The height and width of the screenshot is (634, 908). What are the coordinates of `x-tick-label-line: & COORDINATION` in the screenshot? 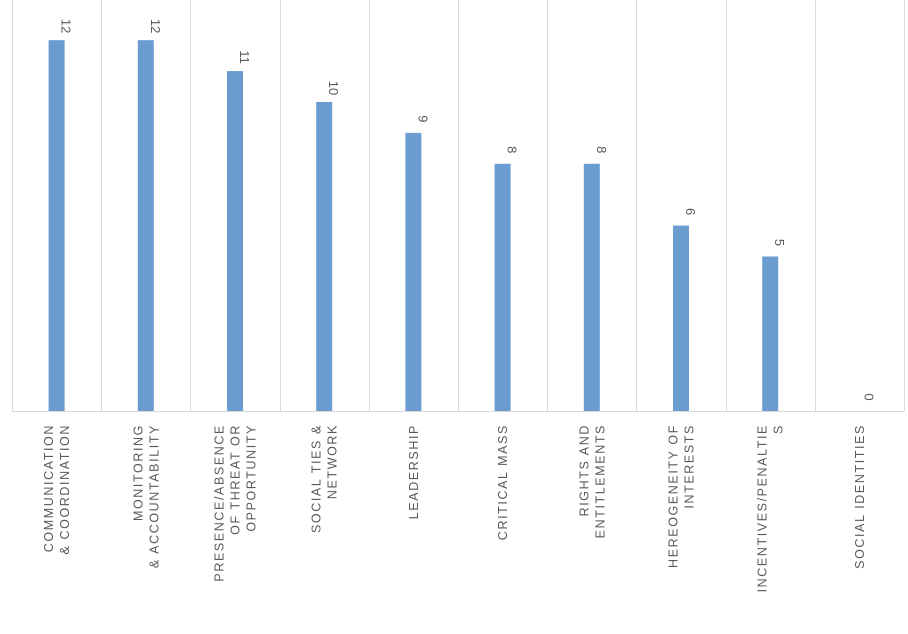 It's located at (65, 489).